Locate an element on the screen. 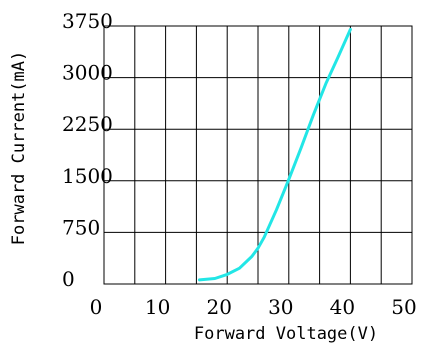  x-tick-label: 0 is located at coordinates (96, 307).